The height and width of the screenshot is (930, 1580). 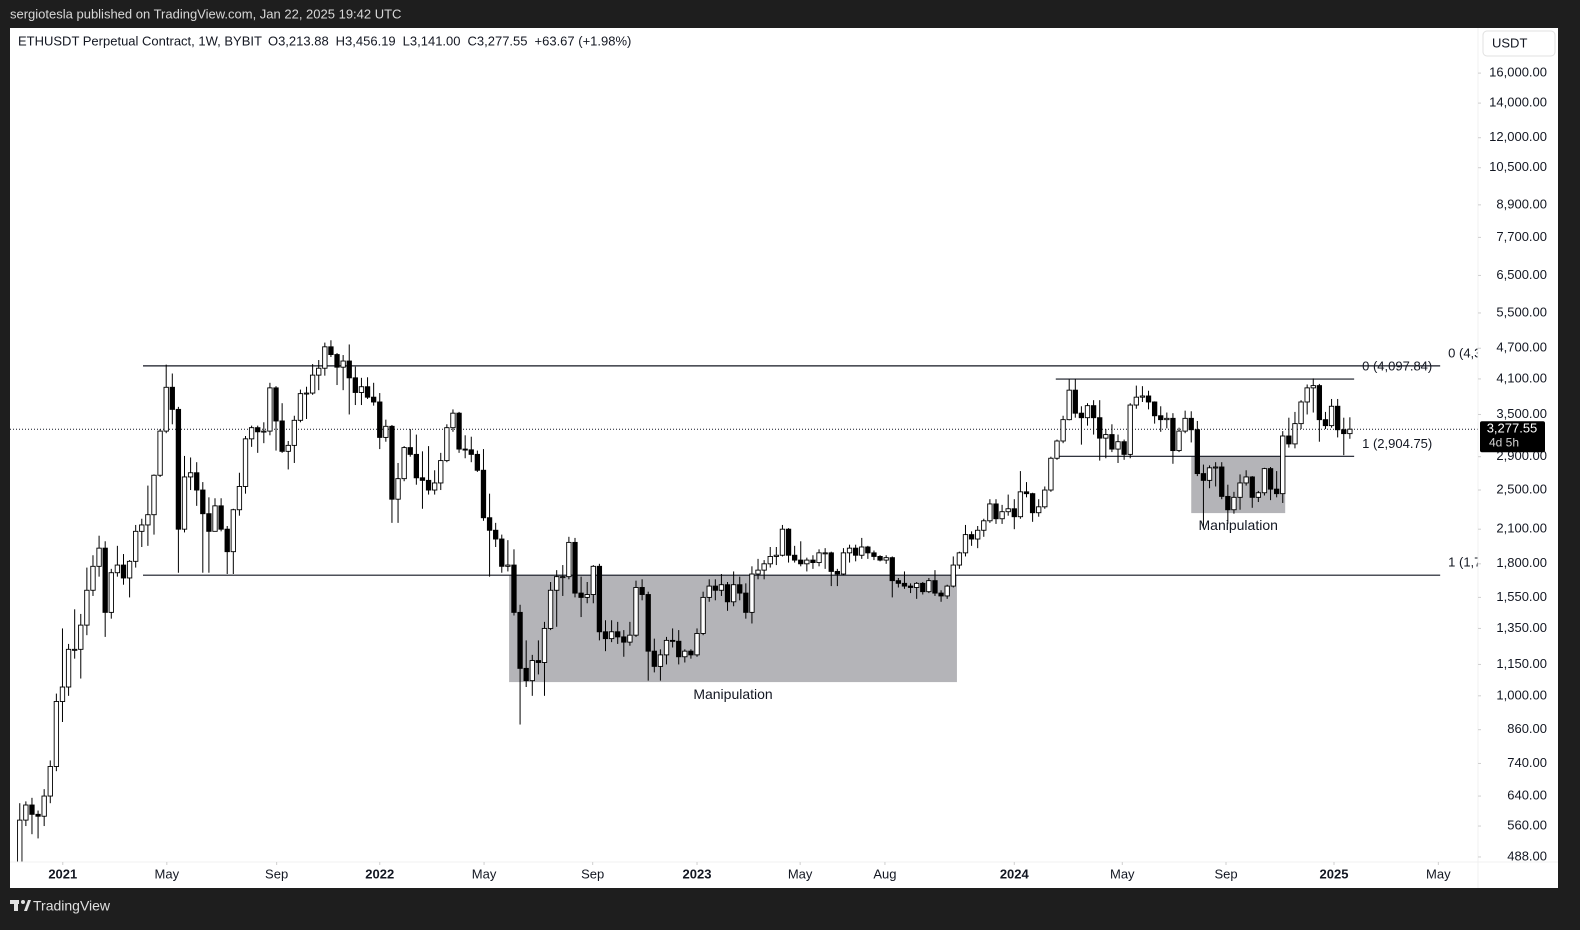 What do you see at coordinates (1521, 311) in the screenshot?
I see `y-tick-label: 5,500.00` at bounding box center [1521, 311].